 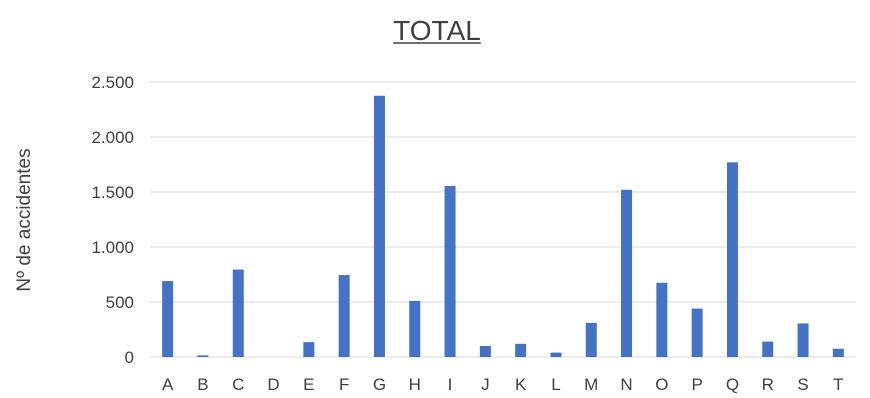 What do you see at coordinates (485, 384) in the screenshot?
I see `x-tick-label: J` at bounding box center [485, 384].